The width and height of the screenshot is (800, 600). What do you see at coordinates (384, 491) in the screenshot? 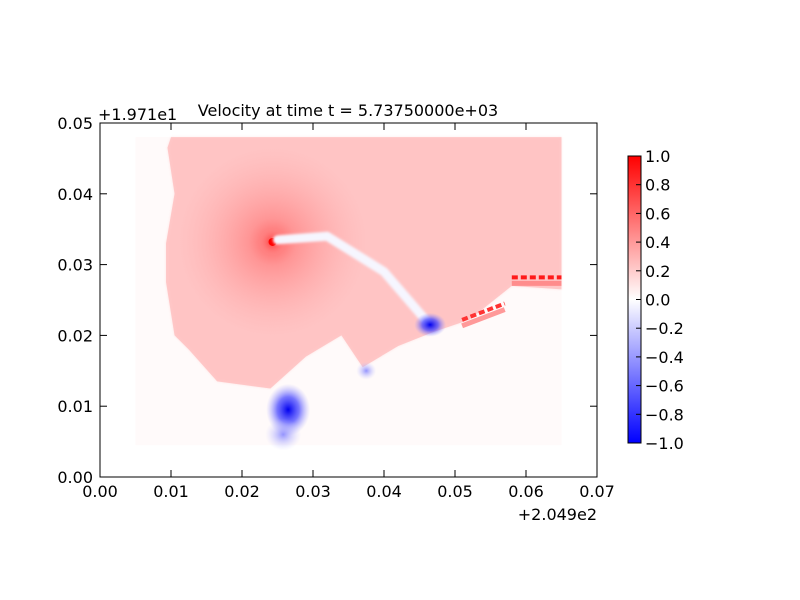
I see `x-tick-label: 0.04` at bounding box center [384, 491].